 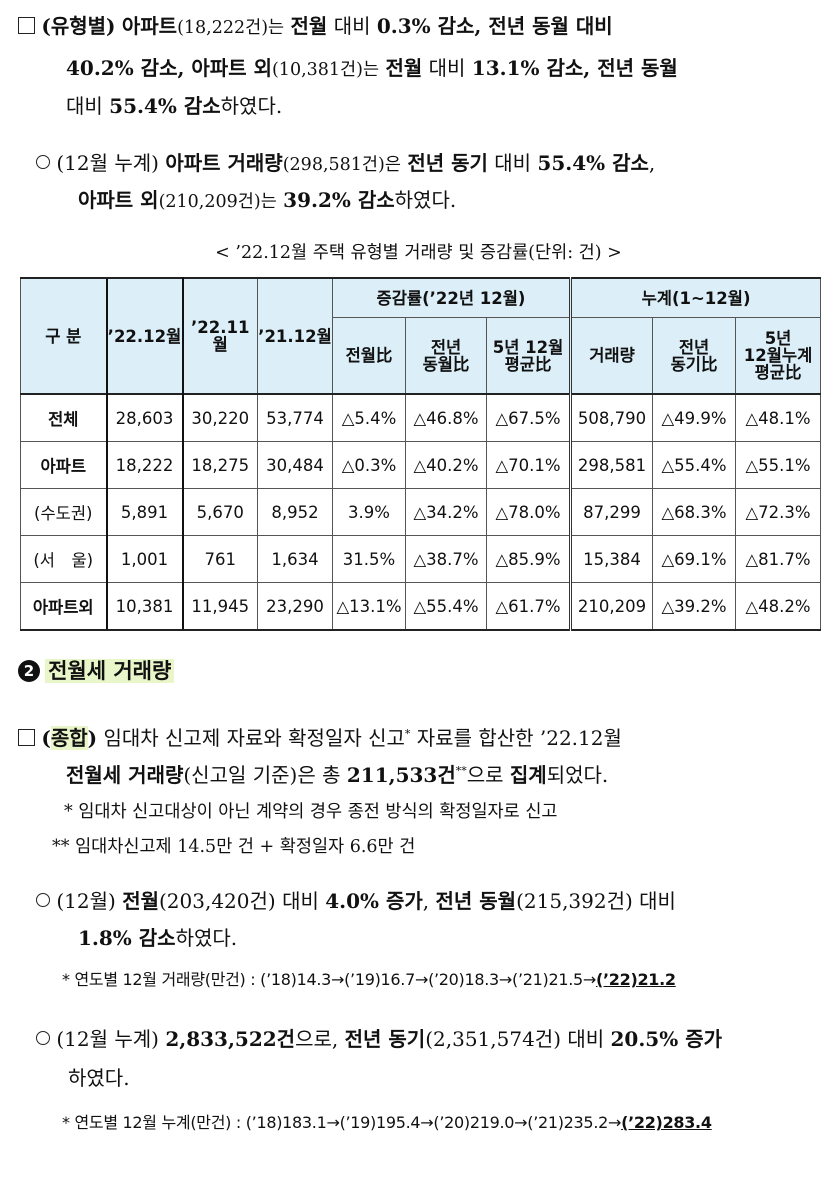 I want to click on table-cell: 30,220, so click(x=220, y=418).